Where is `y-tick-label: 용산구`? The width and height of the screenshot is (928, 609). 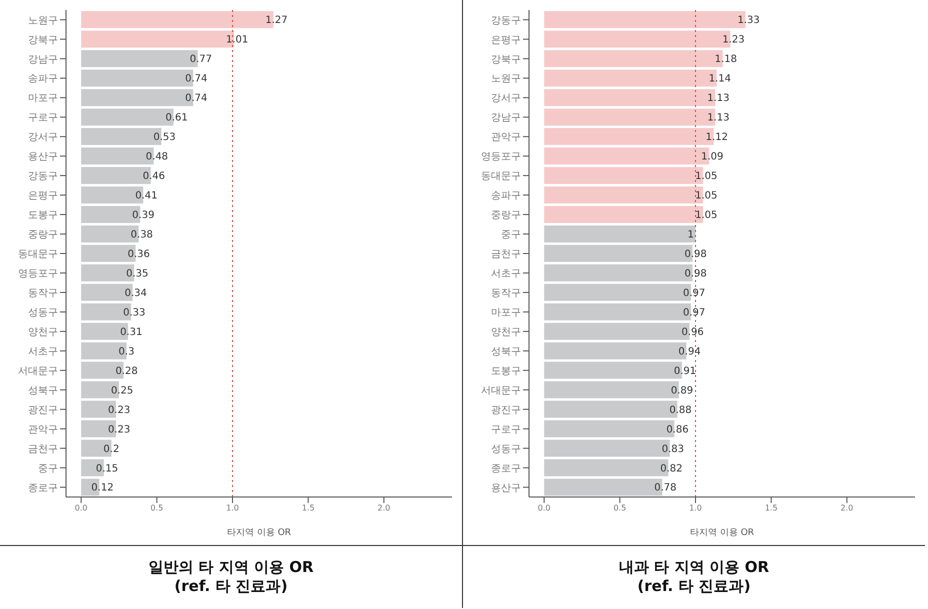 y-tick-label: 용산구 is located at coordinates (506, 488).